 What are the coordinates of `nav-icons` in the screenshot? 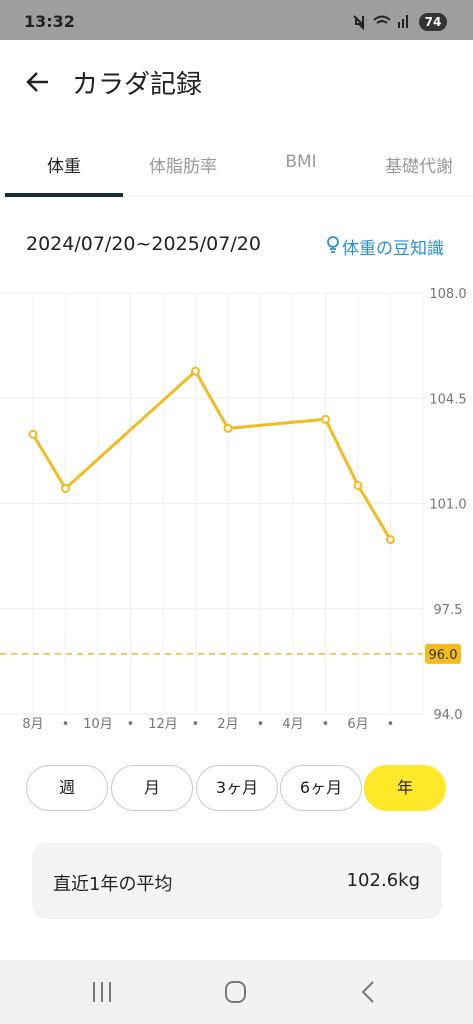 It's located at (233, 992).